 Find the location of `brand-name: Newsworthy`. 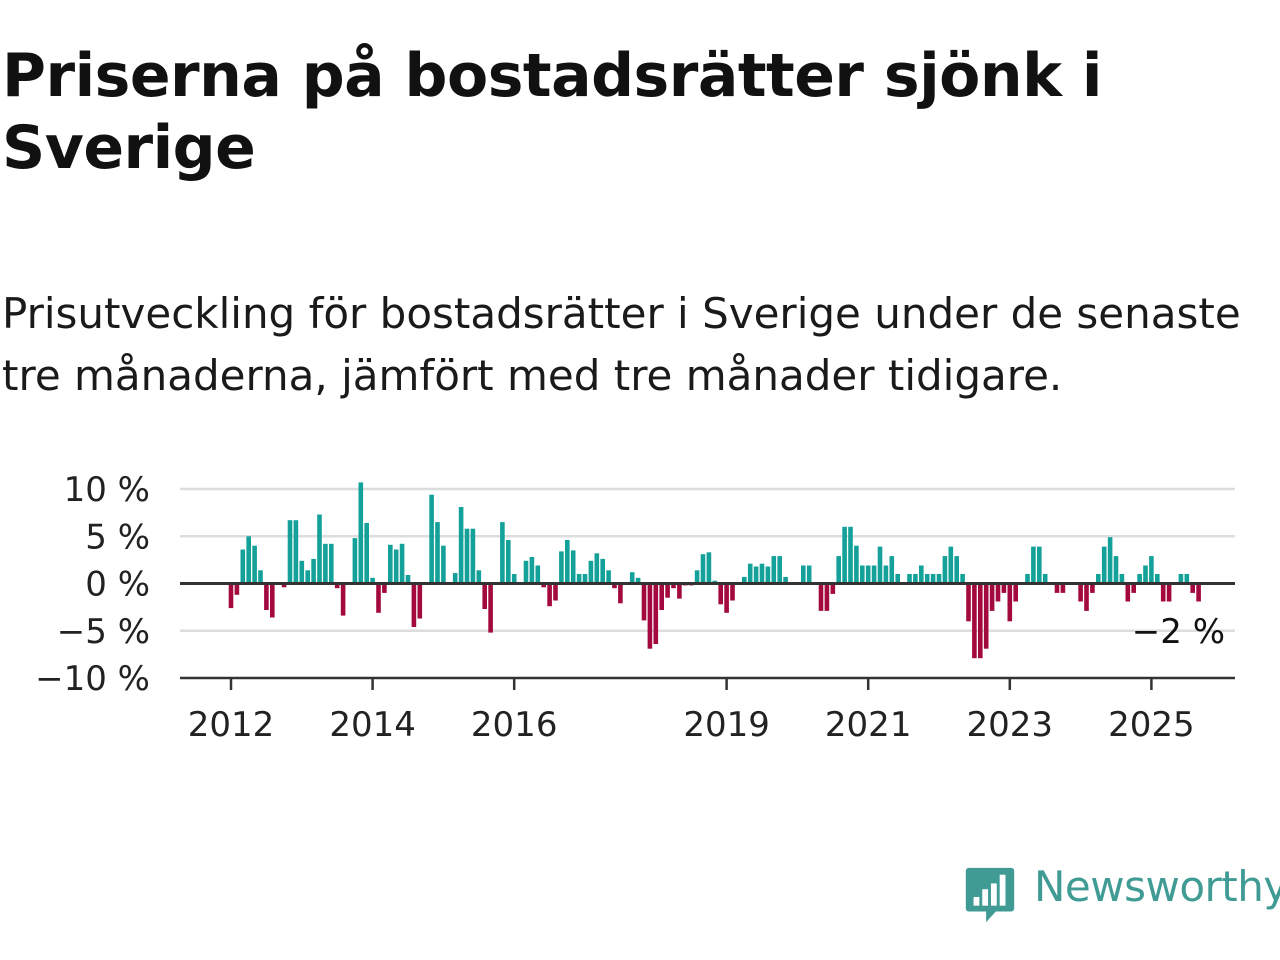

brand-name: Newsworthy is located at coordinates (1157, 886).